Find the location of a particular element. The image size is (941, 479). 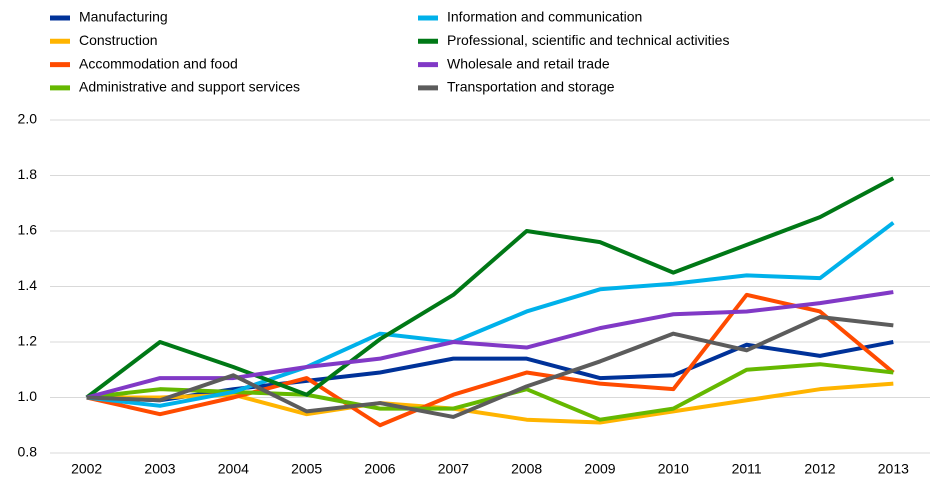

legend-label: Manufacturing is located at coordinates (123, 17).